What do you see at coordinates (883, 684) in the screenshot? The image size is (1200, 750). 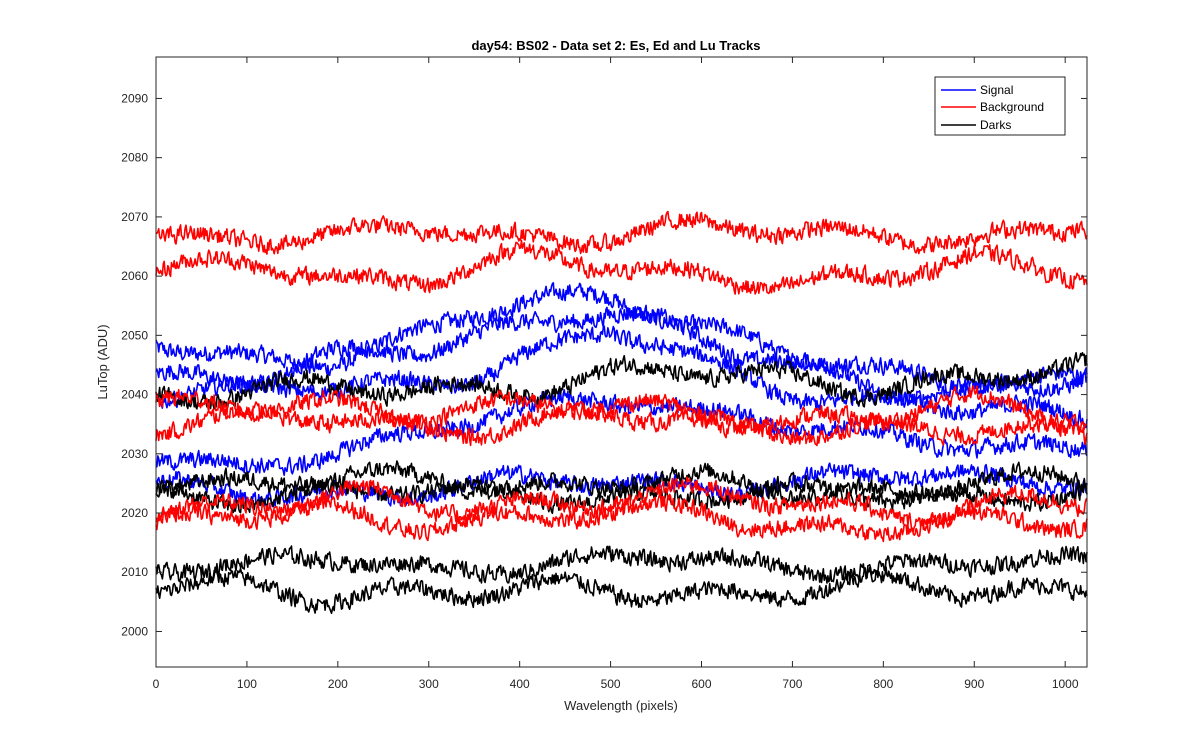 I see `x-tick-label: 800` at bounding box center [883, 684].